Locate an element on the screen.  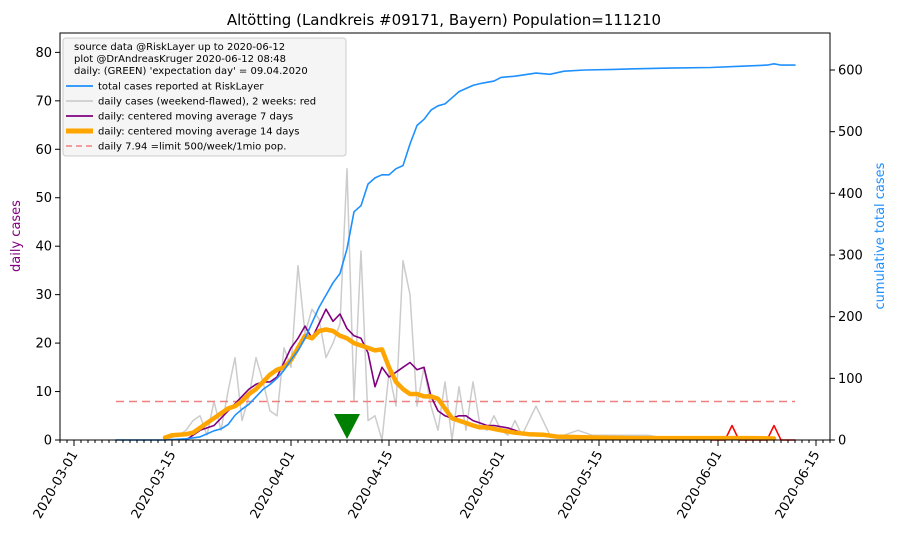
right-tick-label: 200 is located at coordinates (850, 317).